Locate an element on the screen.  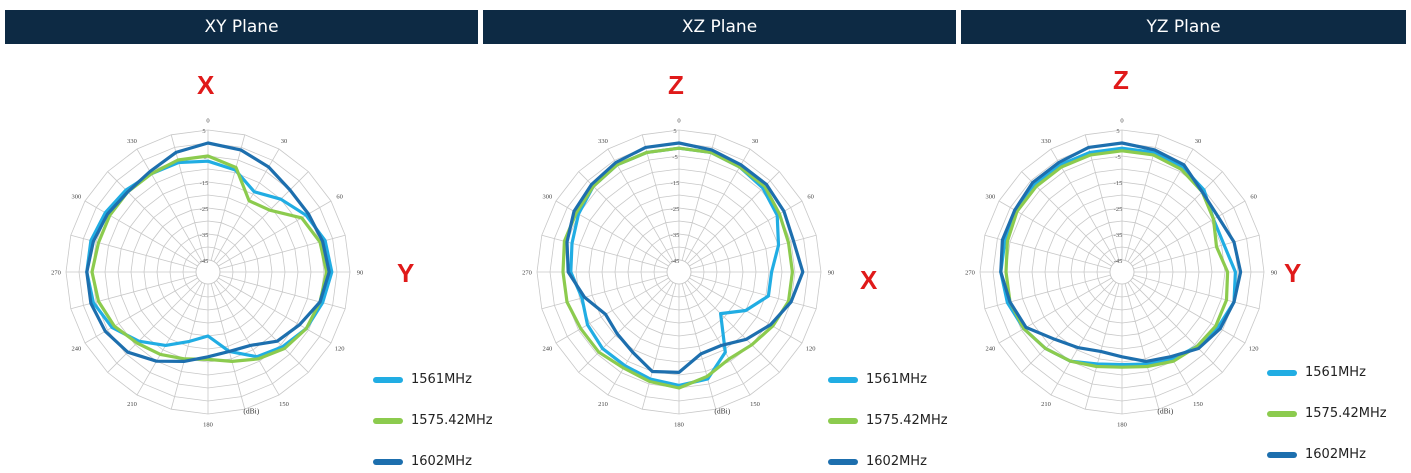
angle-label: 150 is located at coordinates (1198, 404).